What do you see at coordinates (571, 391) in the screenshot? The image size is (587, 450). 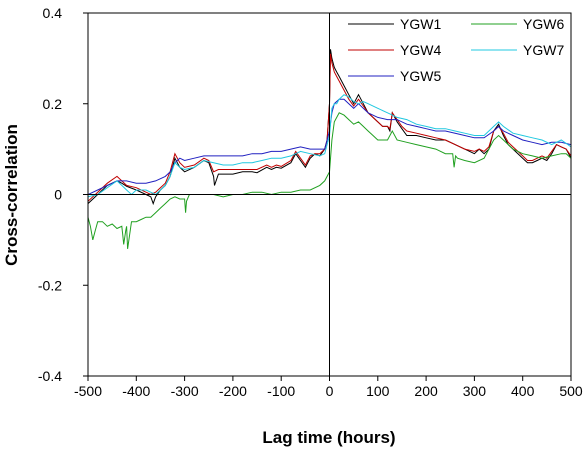 I see `x-tick-label: 500` at bounding box center [571, 391].